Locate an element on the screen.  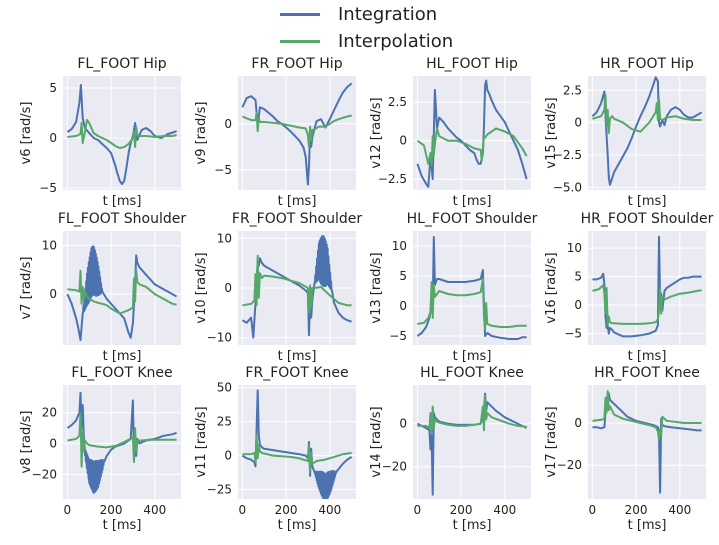
subplot-4: HR_FOOT Hip −5.0 −2.5 0 2.5 t [ms] v15 [rad/s] is located at coordinates (625, 132).